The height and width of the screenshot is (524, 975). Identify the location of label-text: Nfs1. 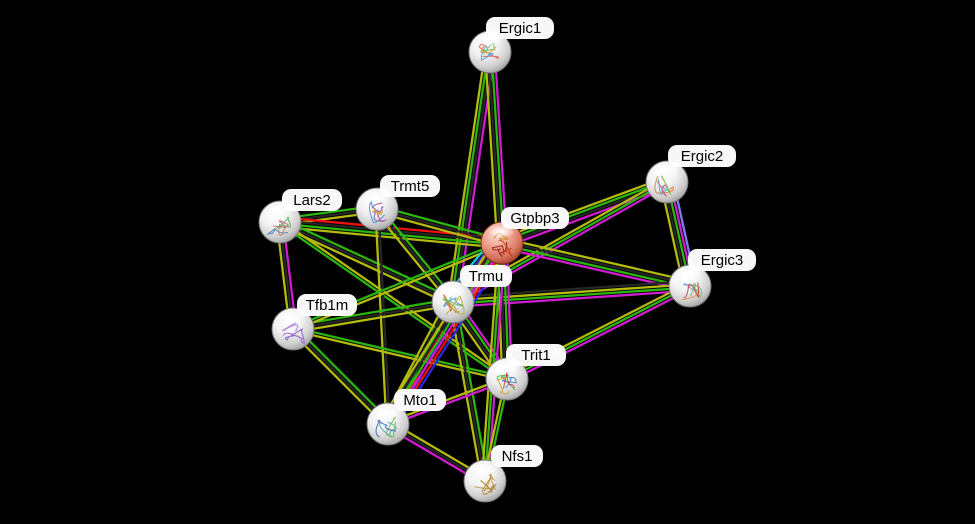
(517, 456).